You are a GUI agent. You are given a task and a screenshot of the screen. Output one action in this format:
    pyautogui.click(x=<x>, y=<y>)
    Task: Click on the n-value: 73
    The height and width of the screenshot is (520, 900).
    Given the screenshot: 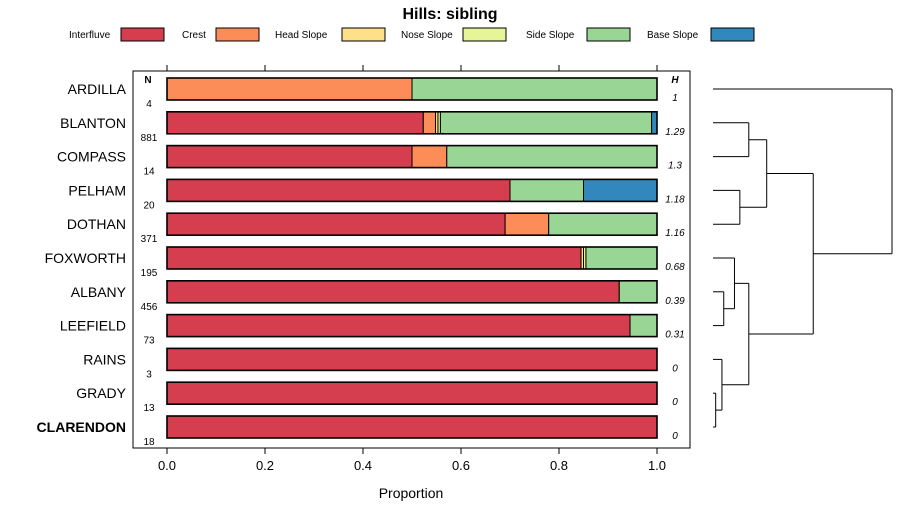 What is the action you would take?
    pyautogui.click(x=149, y=341)
    